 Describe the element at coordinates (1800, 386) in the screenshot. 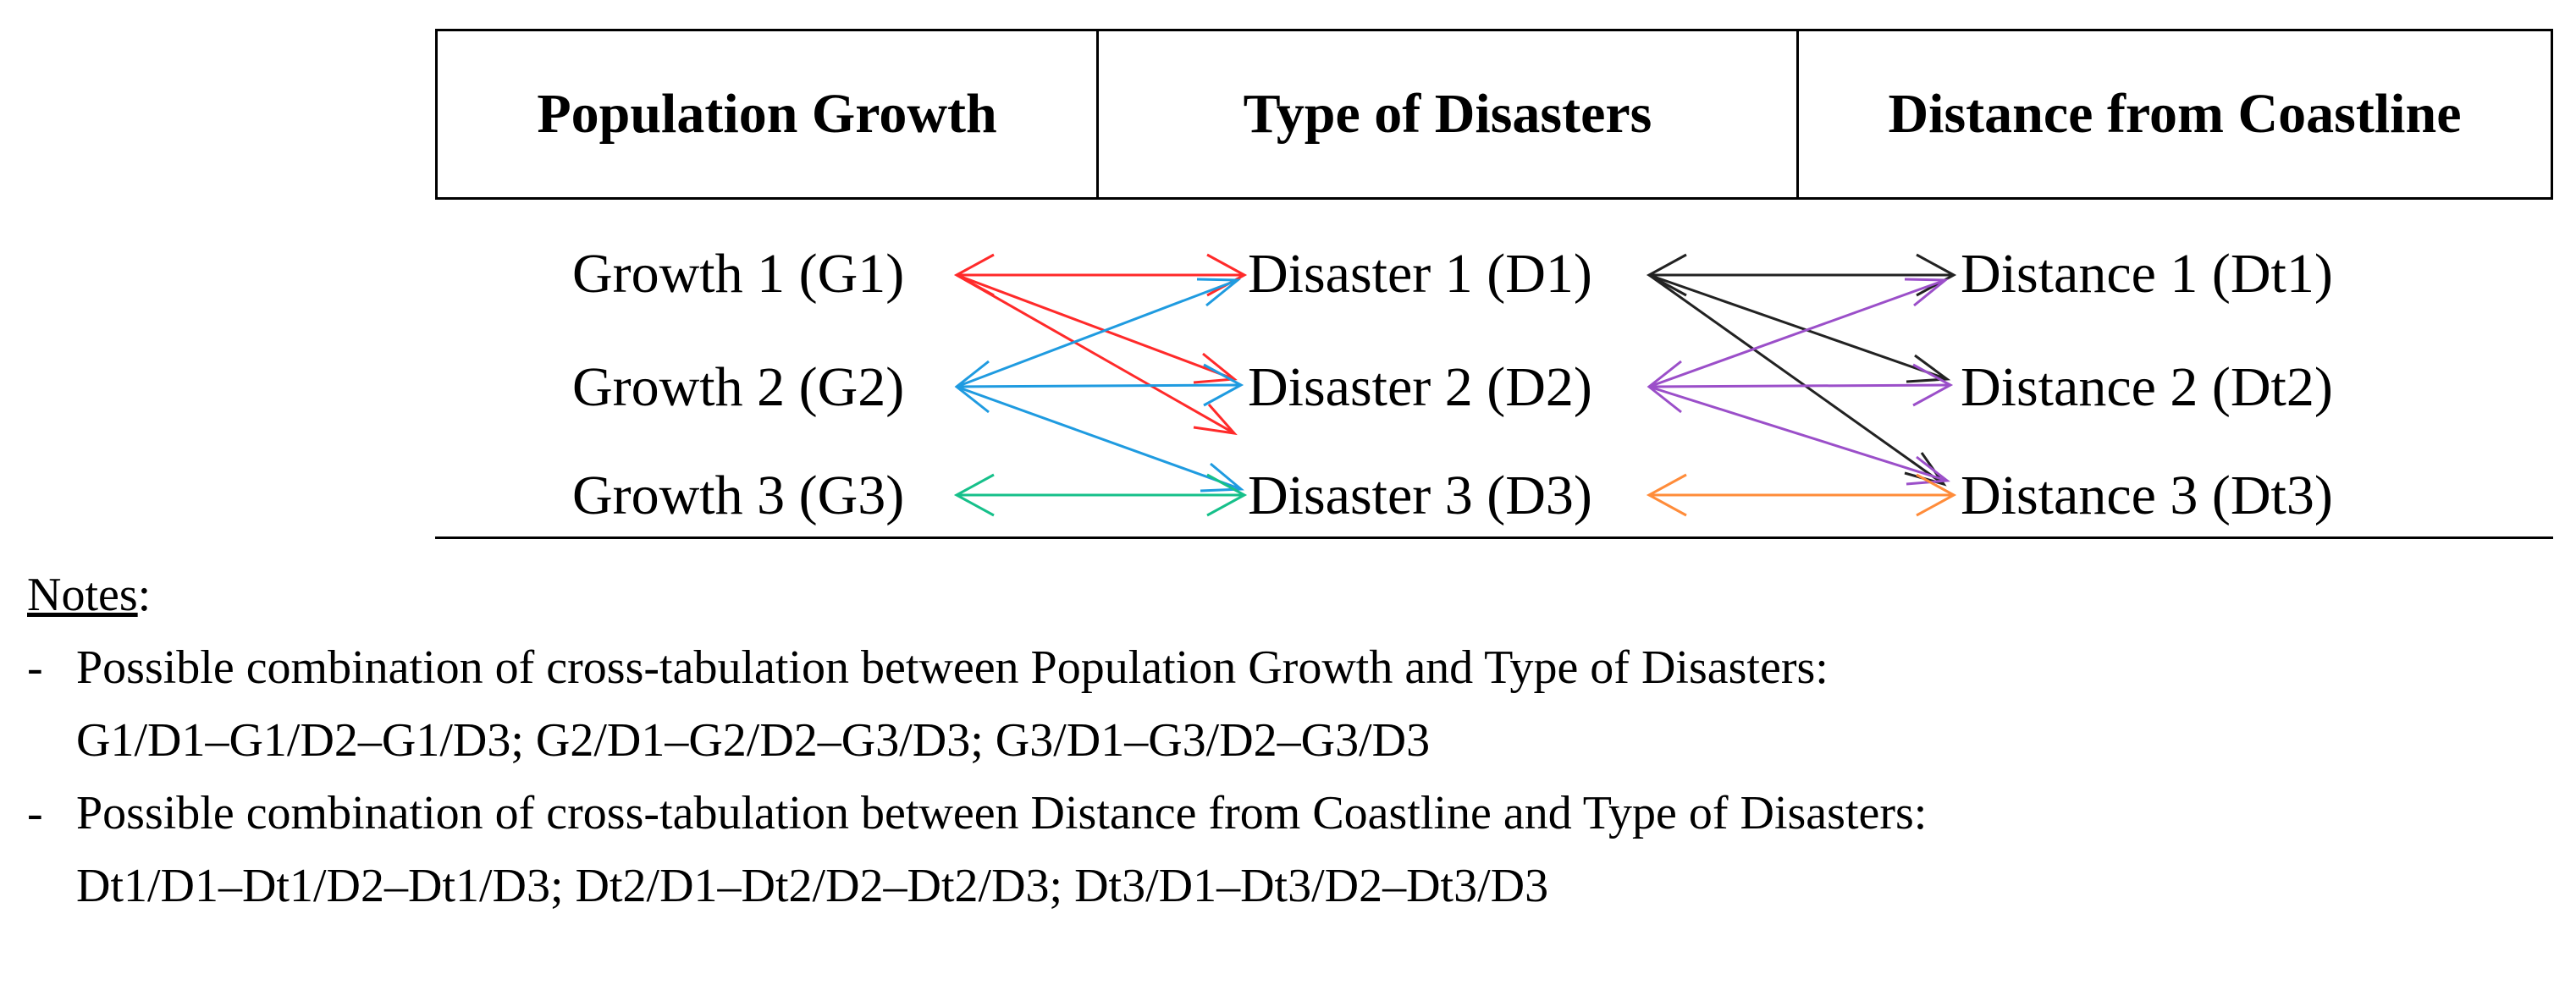

I see `link-d2-dt2` at that location.